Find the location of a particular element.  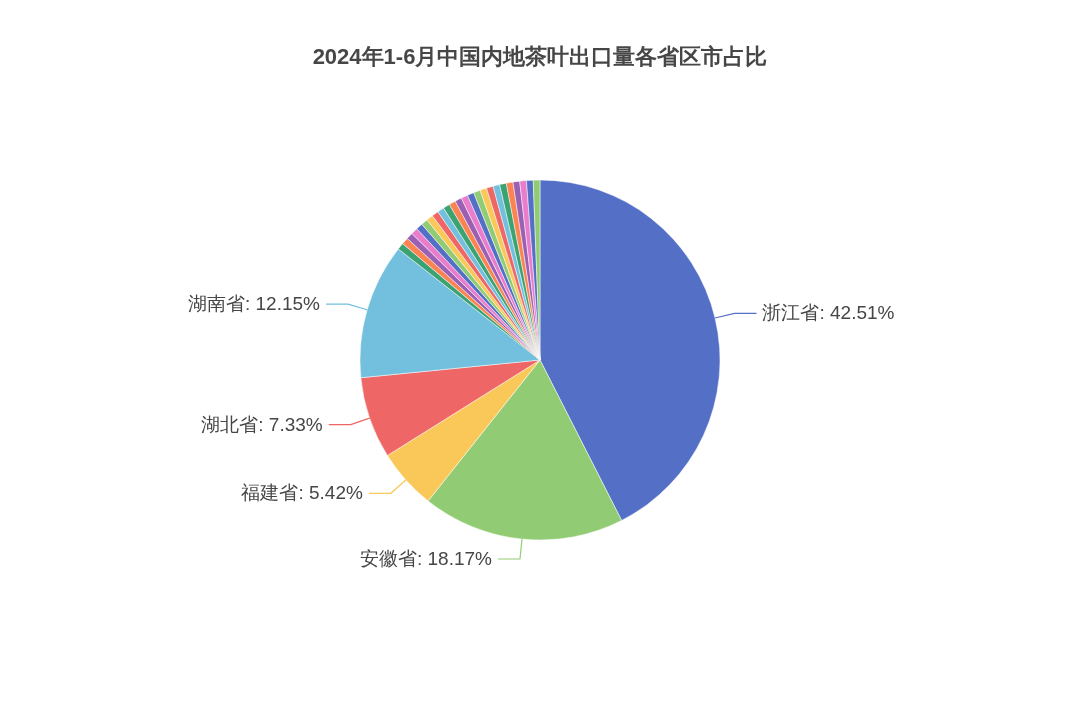

slice-label: 湖北省: 7.33% is located at coordinates (262, 424).